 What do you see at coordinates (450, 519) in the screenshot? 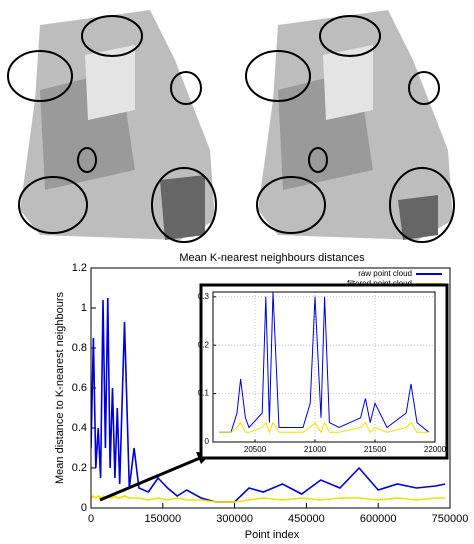
I see `x-tick-label: 750000` at bounding box center [450, 519].